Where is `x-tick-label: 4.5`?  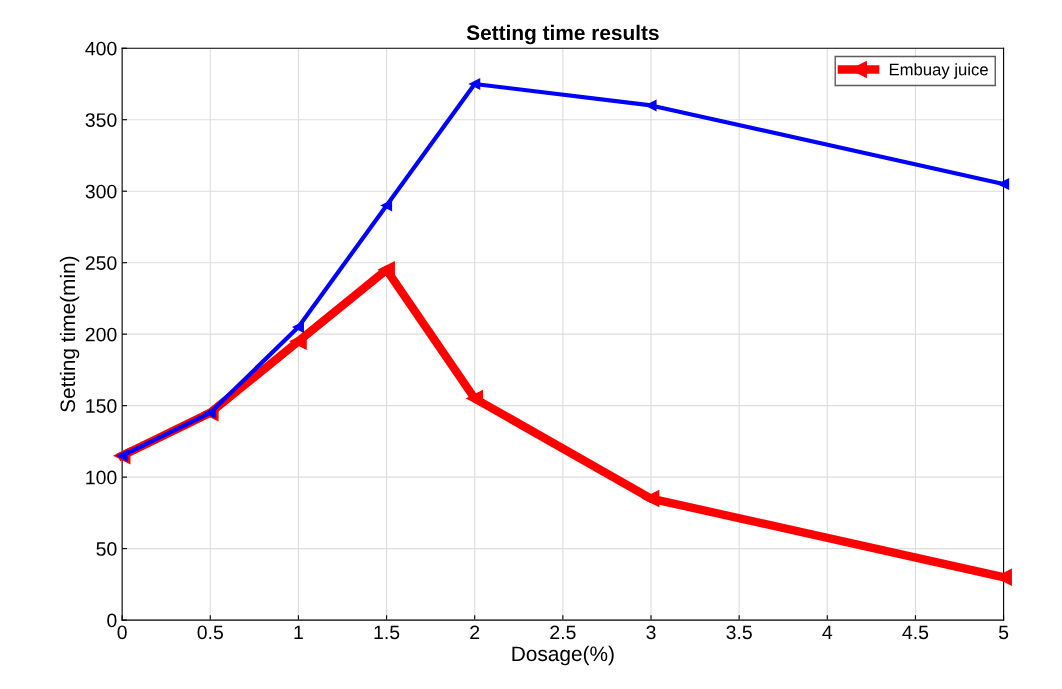 x-tick-label: 4.5 is located at coordinates (915, 632).